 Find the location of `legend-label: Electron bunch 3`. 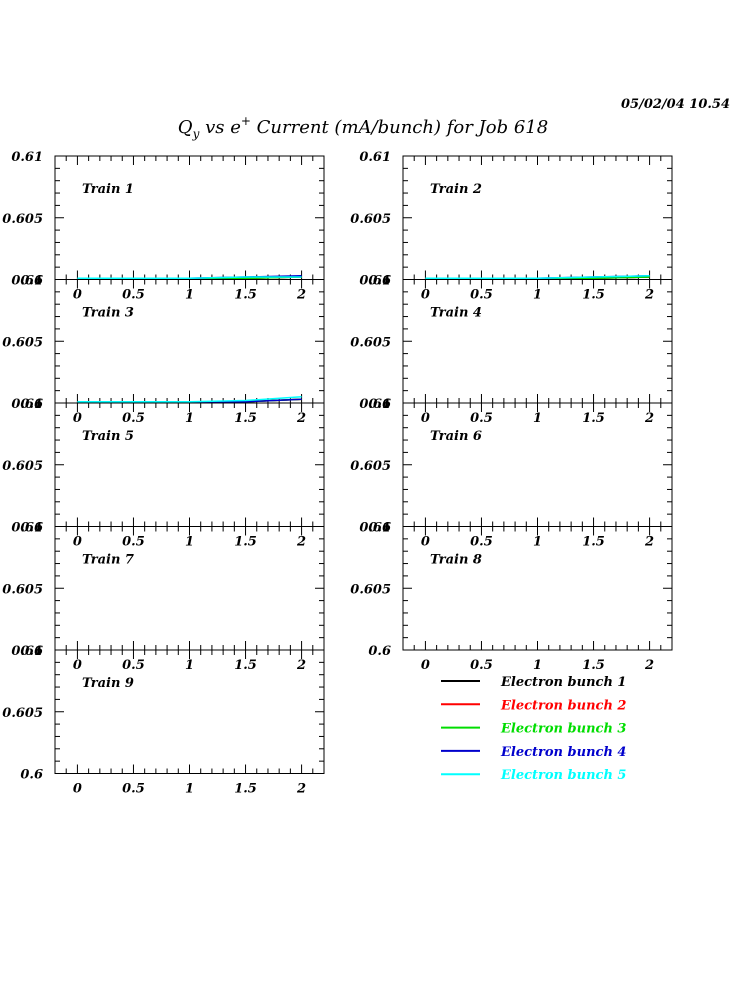

legend-label: Electron bunch 3 is located at coordinates (563, 729).